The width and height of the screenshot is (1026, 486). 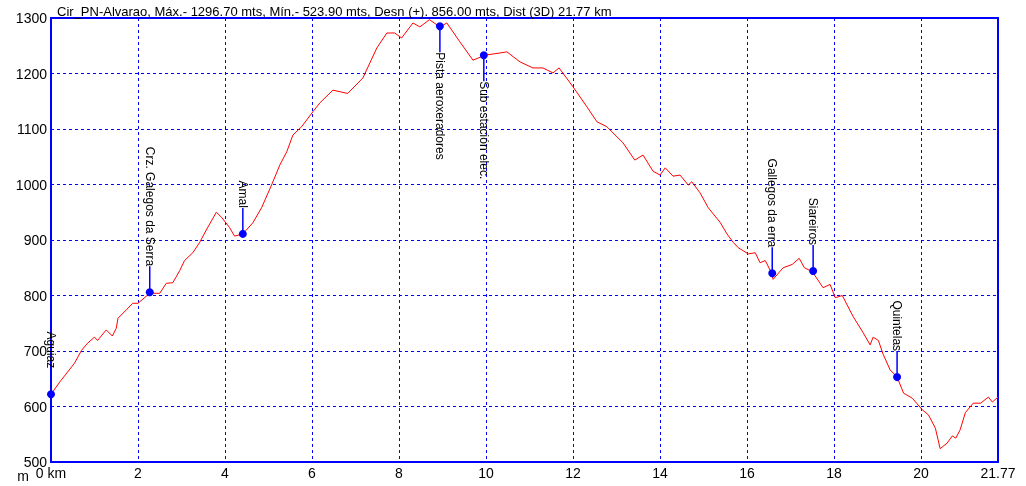 What do you see at coordinates (35, 406) in the screenshot?
I see `y-tick-label: 600` at bounding box center [35, 406].